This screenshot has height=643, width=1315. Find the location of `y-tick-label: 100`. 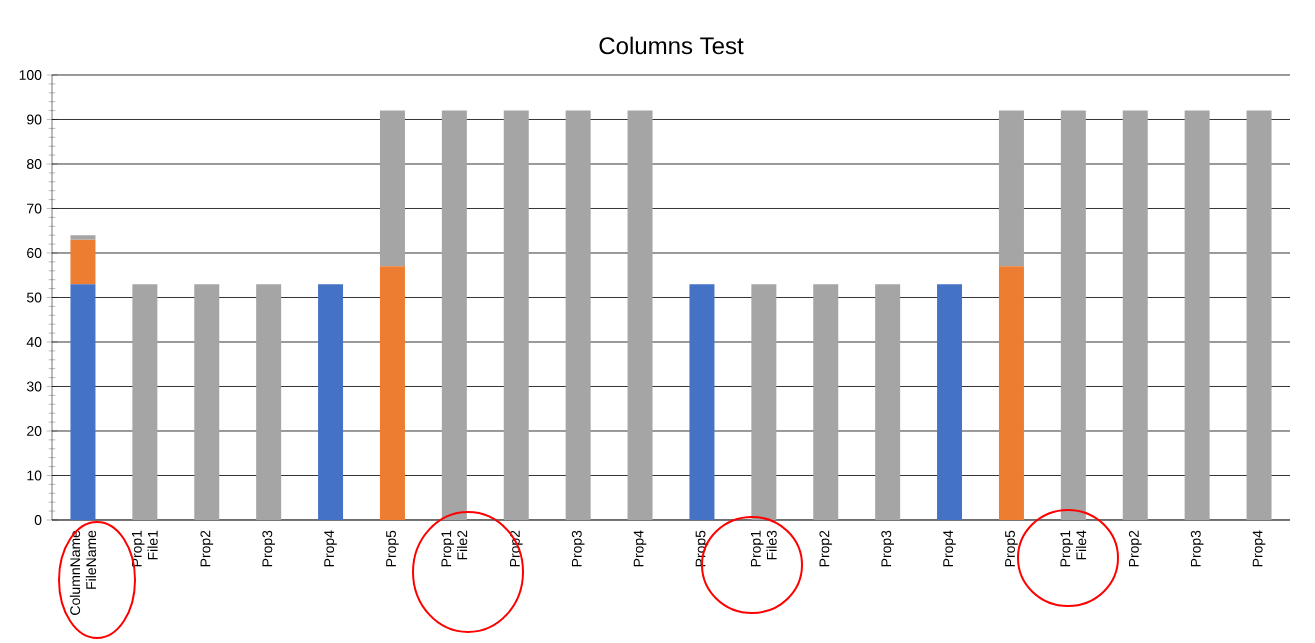

y-tick-label: 100 is located at coordinates (30, 75).